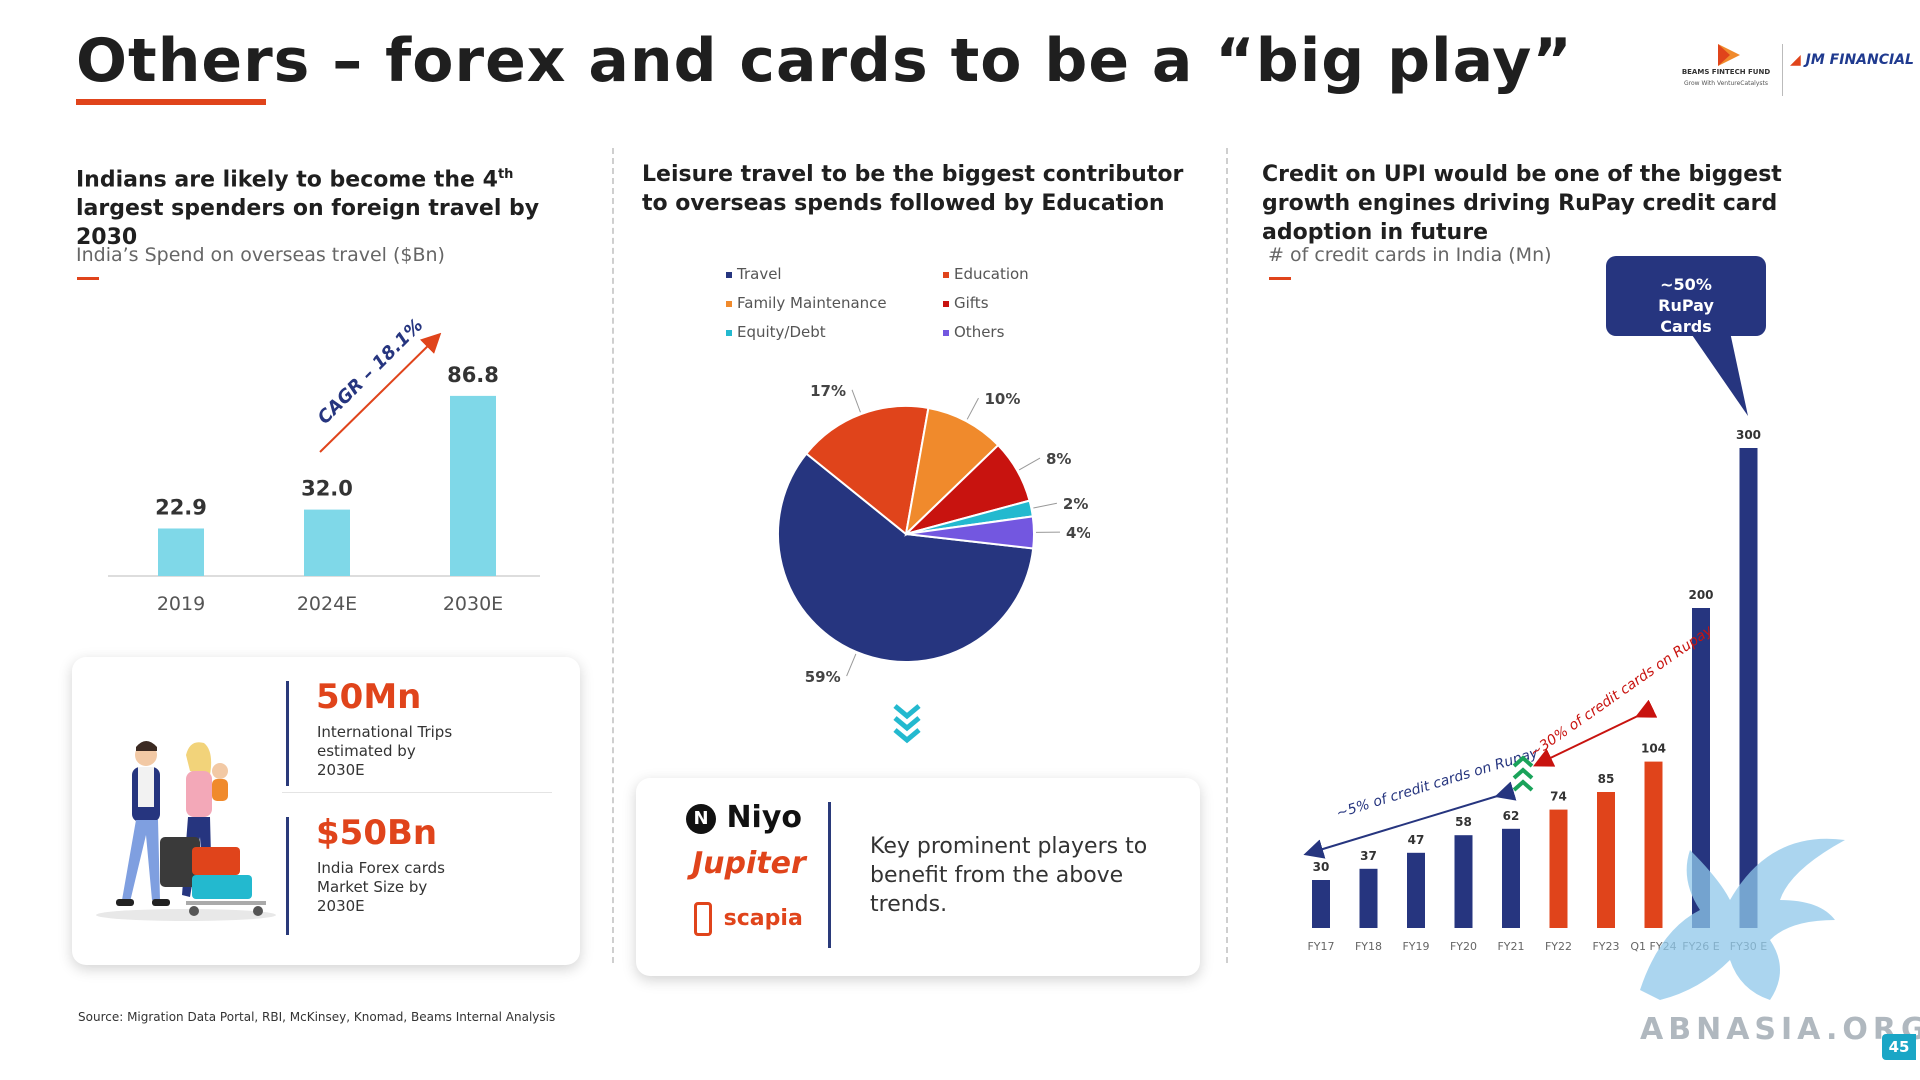  I want to click on legend-travel-swatch, so click(729, 274).